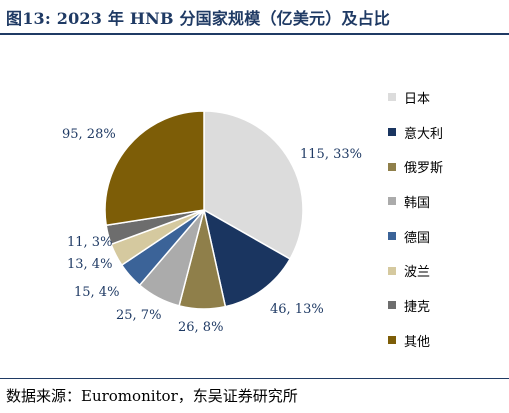 The height and width of the screenshot is (413, 509). I want to click on legend-label: 其他, so click(417, 342).